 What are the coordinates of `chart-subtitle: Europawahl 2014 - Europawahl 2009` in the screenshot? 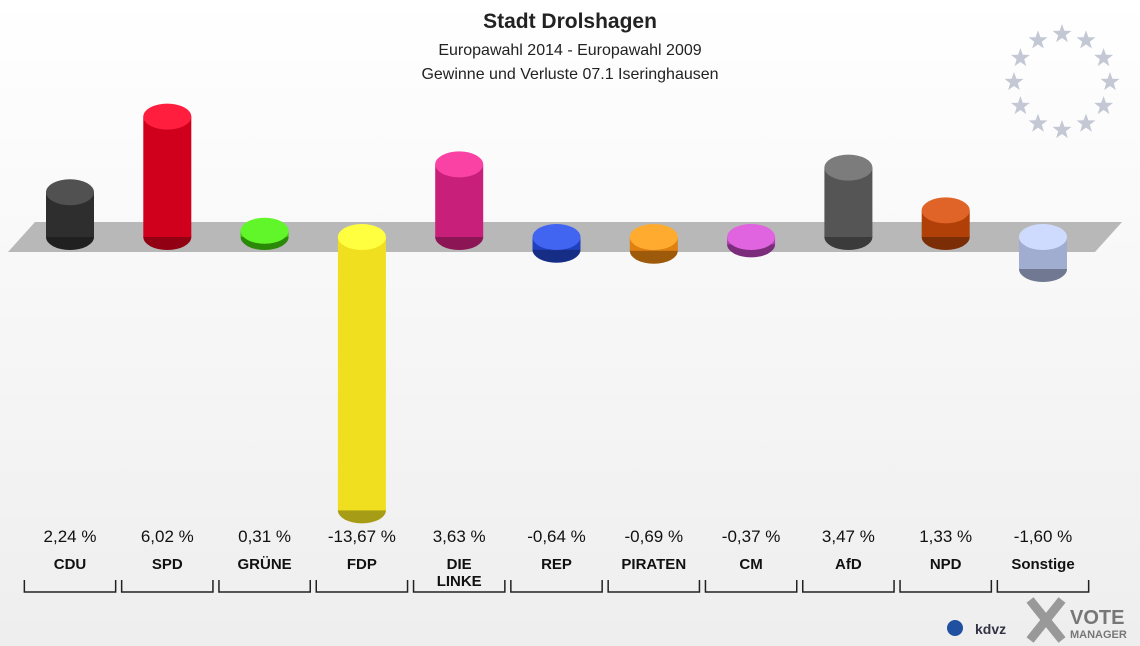 It's located at (569, 50).